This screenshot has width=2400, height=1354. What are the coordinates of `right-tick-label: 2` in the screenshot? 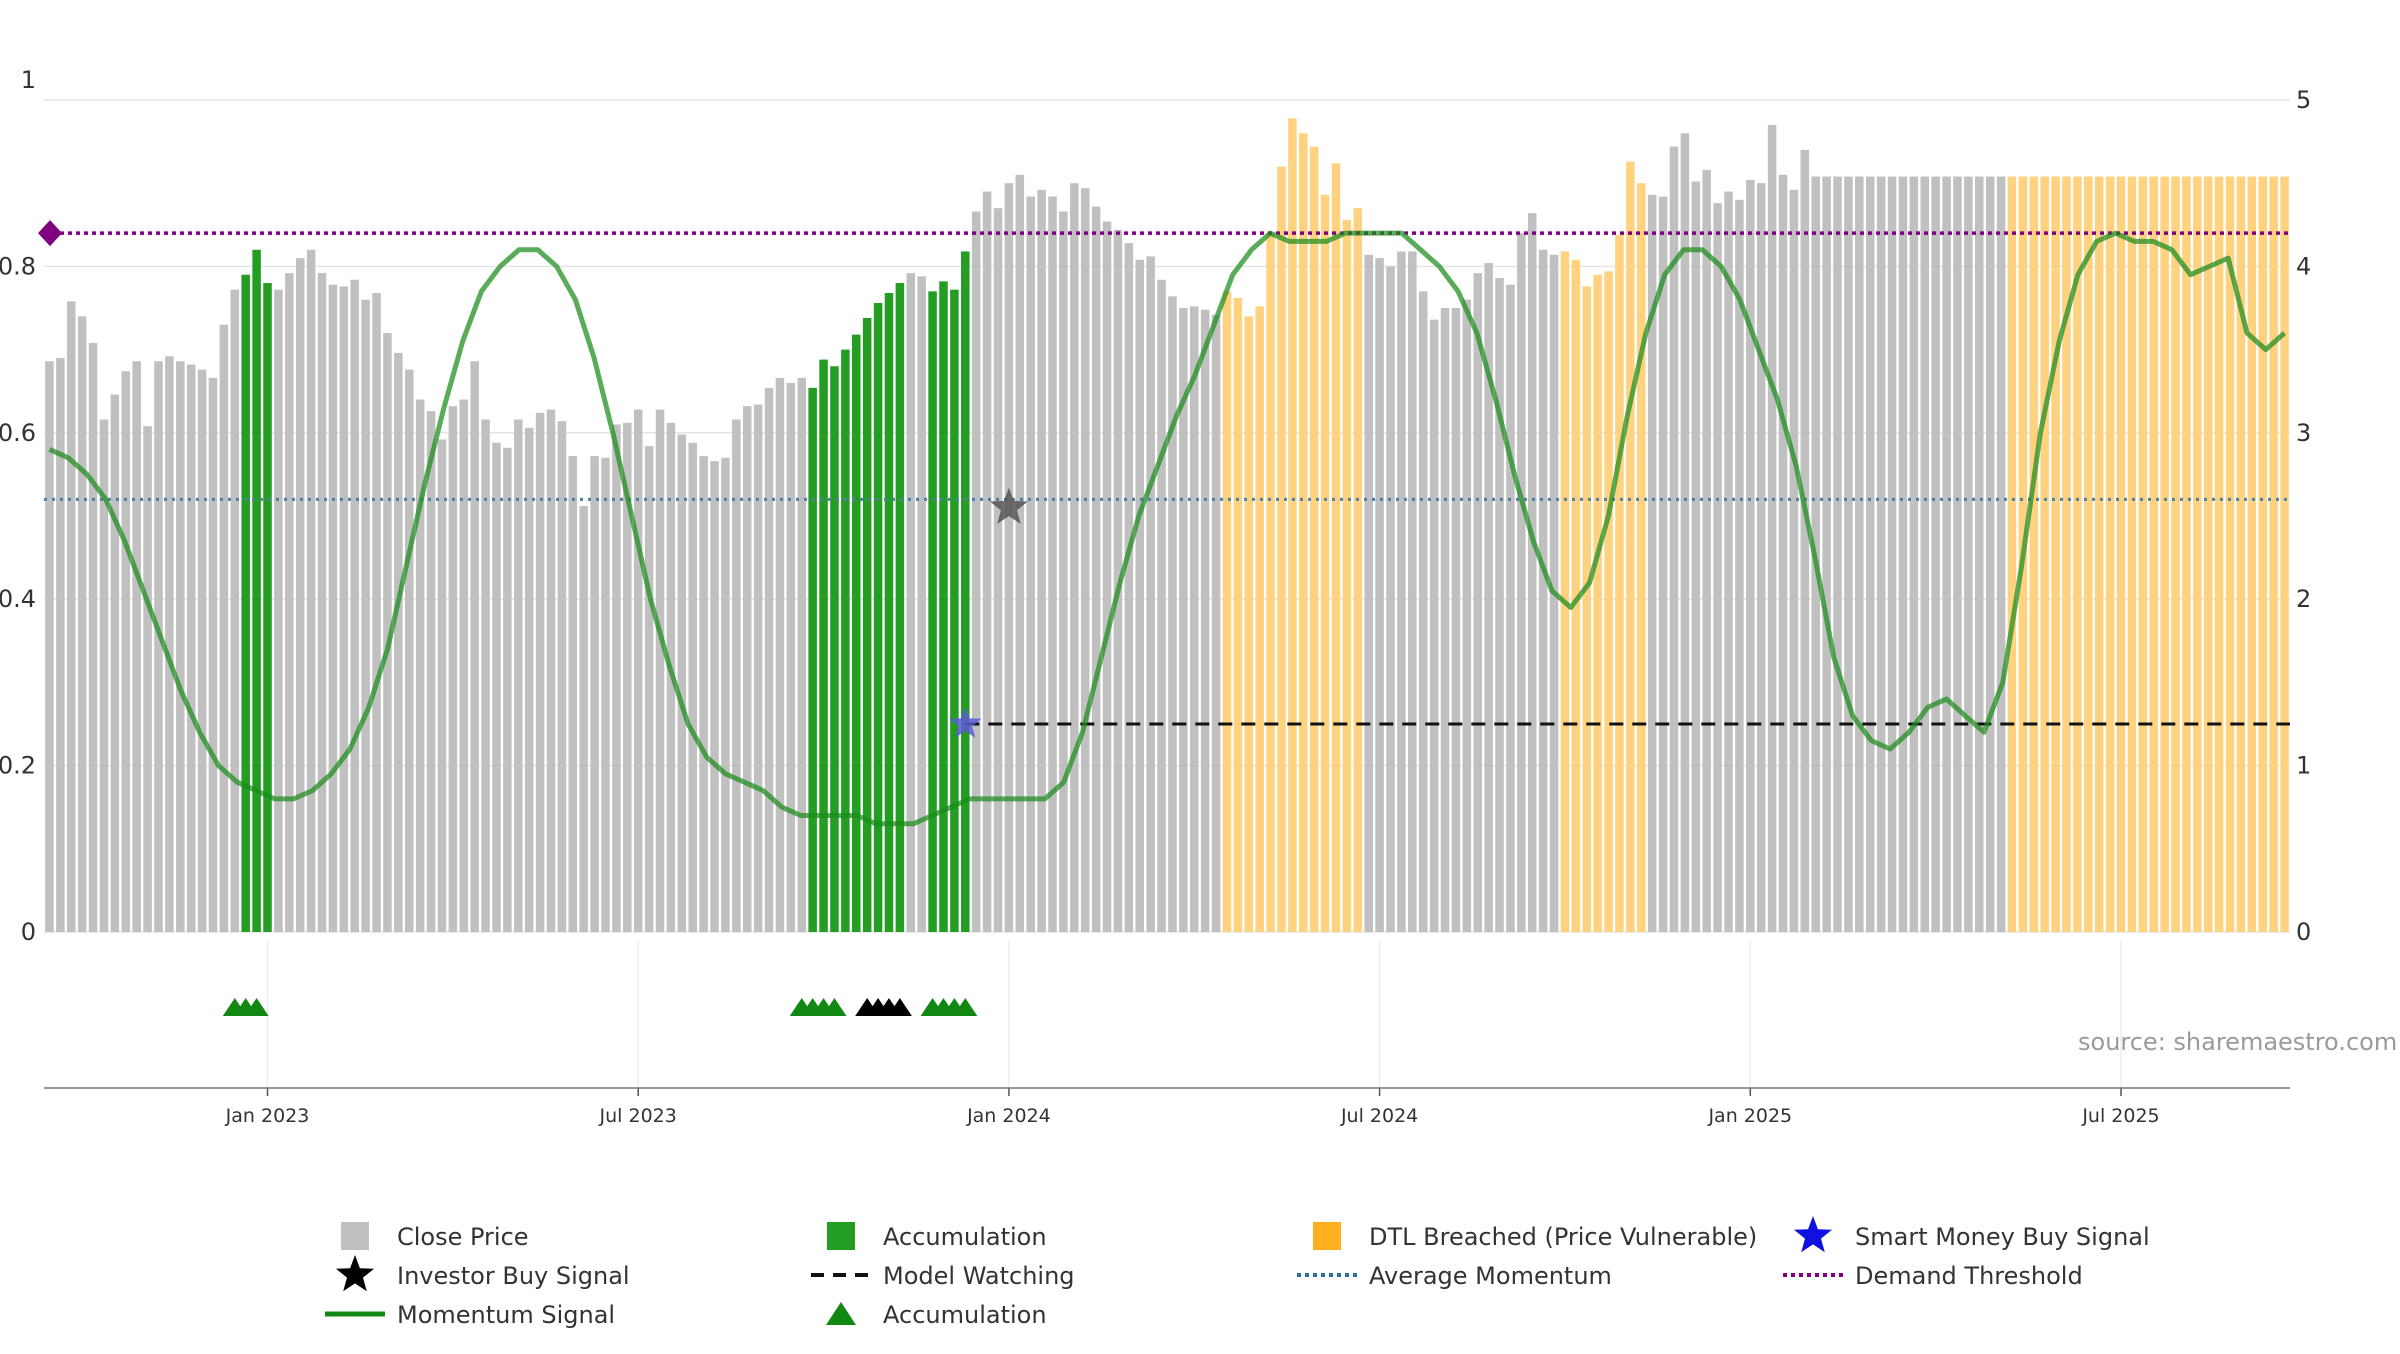 It's located at (2303, 599).